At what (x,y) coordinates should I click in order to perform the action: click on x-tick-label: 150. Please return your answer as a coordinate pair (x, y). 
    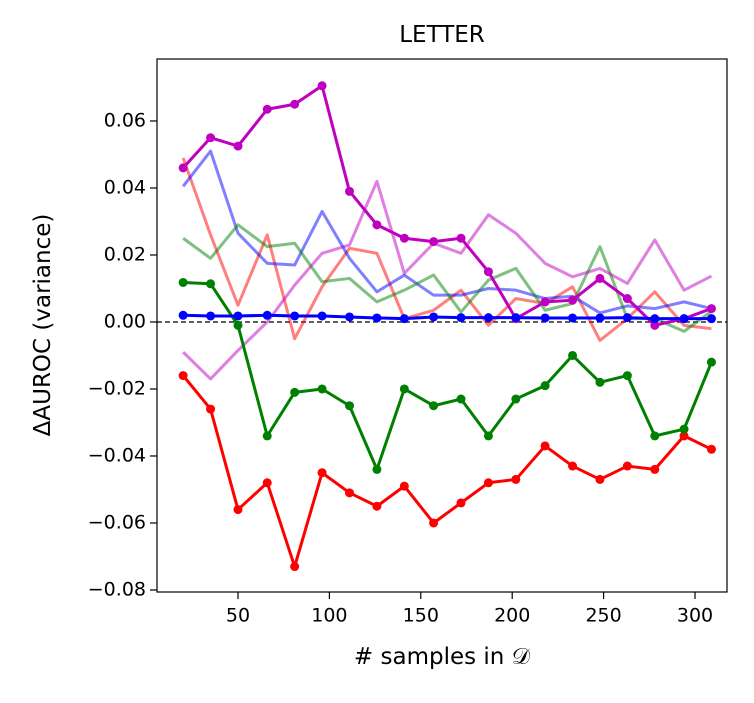
    Looking at the image, I should click on (421, 616).